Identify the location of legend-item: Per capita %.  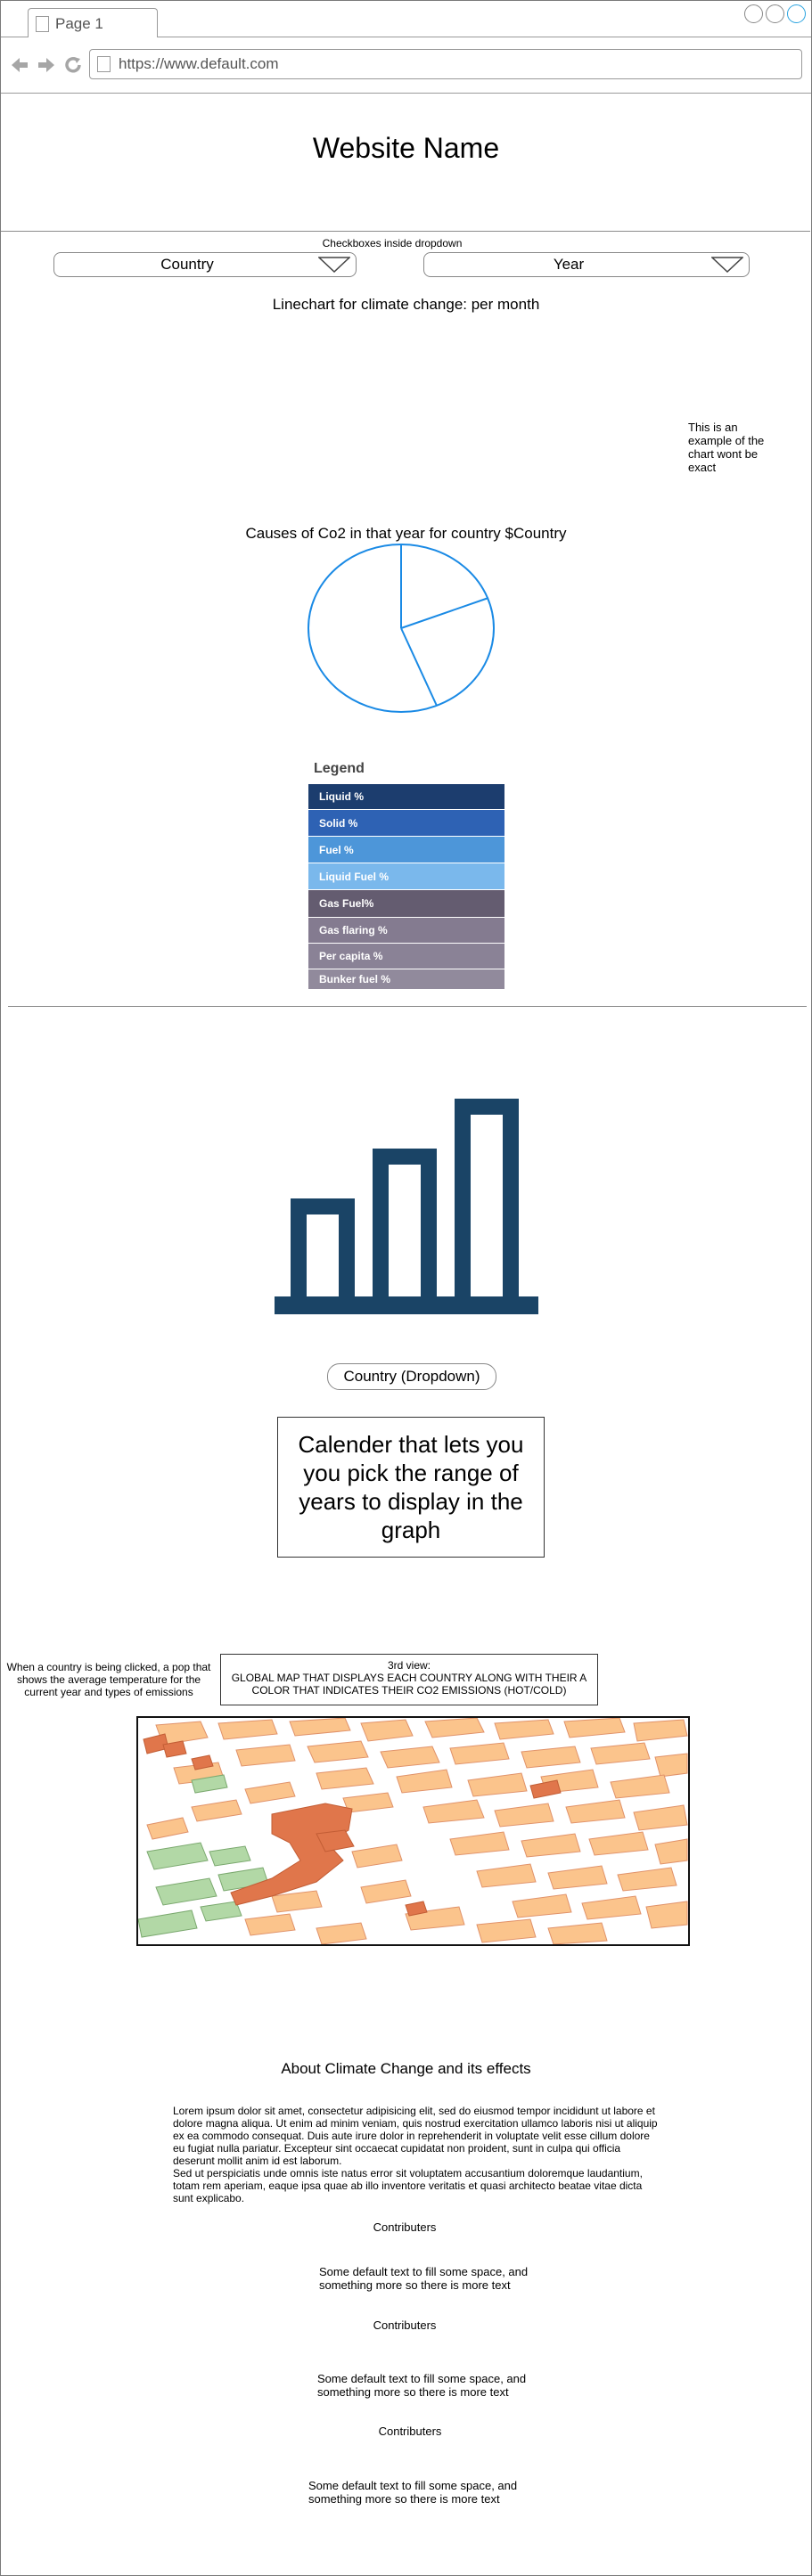
(406, 956).